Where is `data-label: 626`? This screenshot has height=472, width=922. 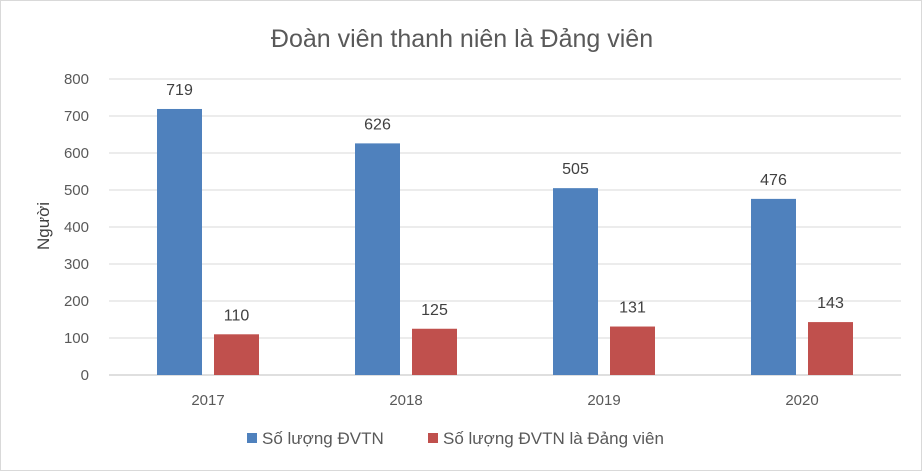
data-label: 626 is located at coordinates (377, 124).